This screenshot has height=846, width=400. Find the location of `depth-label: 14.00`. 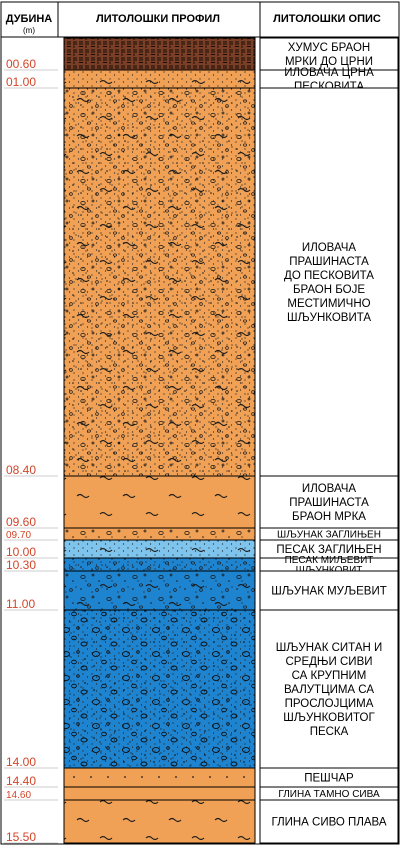

depth-label: 14.00 is located at coordinates (21, 762).